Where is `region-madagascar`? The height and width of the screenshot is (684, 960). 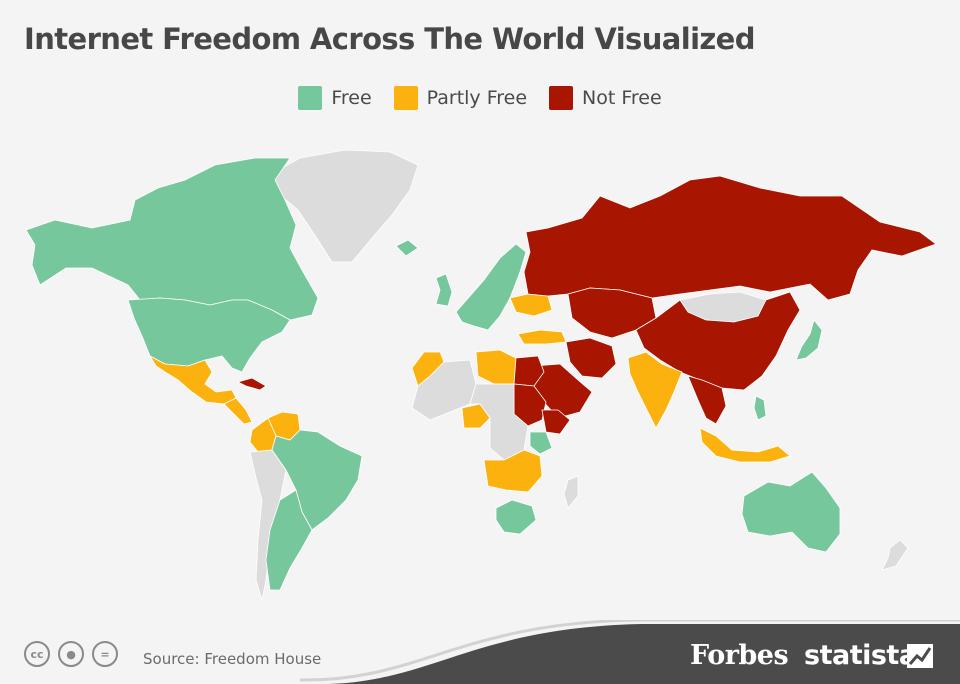
region-madagascar is located at coordinates (571, 492).